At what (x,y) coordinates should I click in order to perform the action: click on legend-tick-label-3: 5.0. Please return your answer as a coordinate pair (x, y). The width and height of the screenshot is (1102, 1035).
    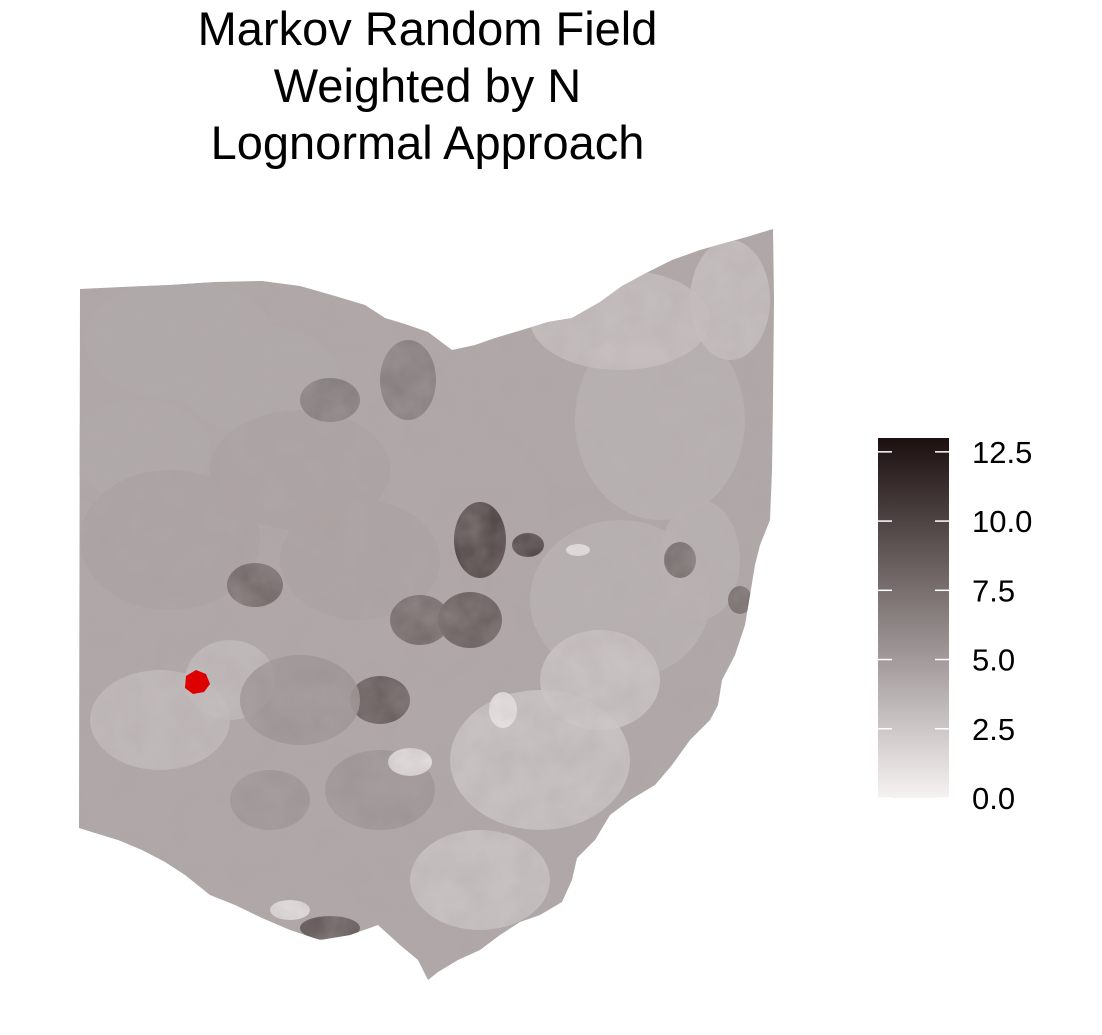
    Looking at the image, I should click on (993, 660).